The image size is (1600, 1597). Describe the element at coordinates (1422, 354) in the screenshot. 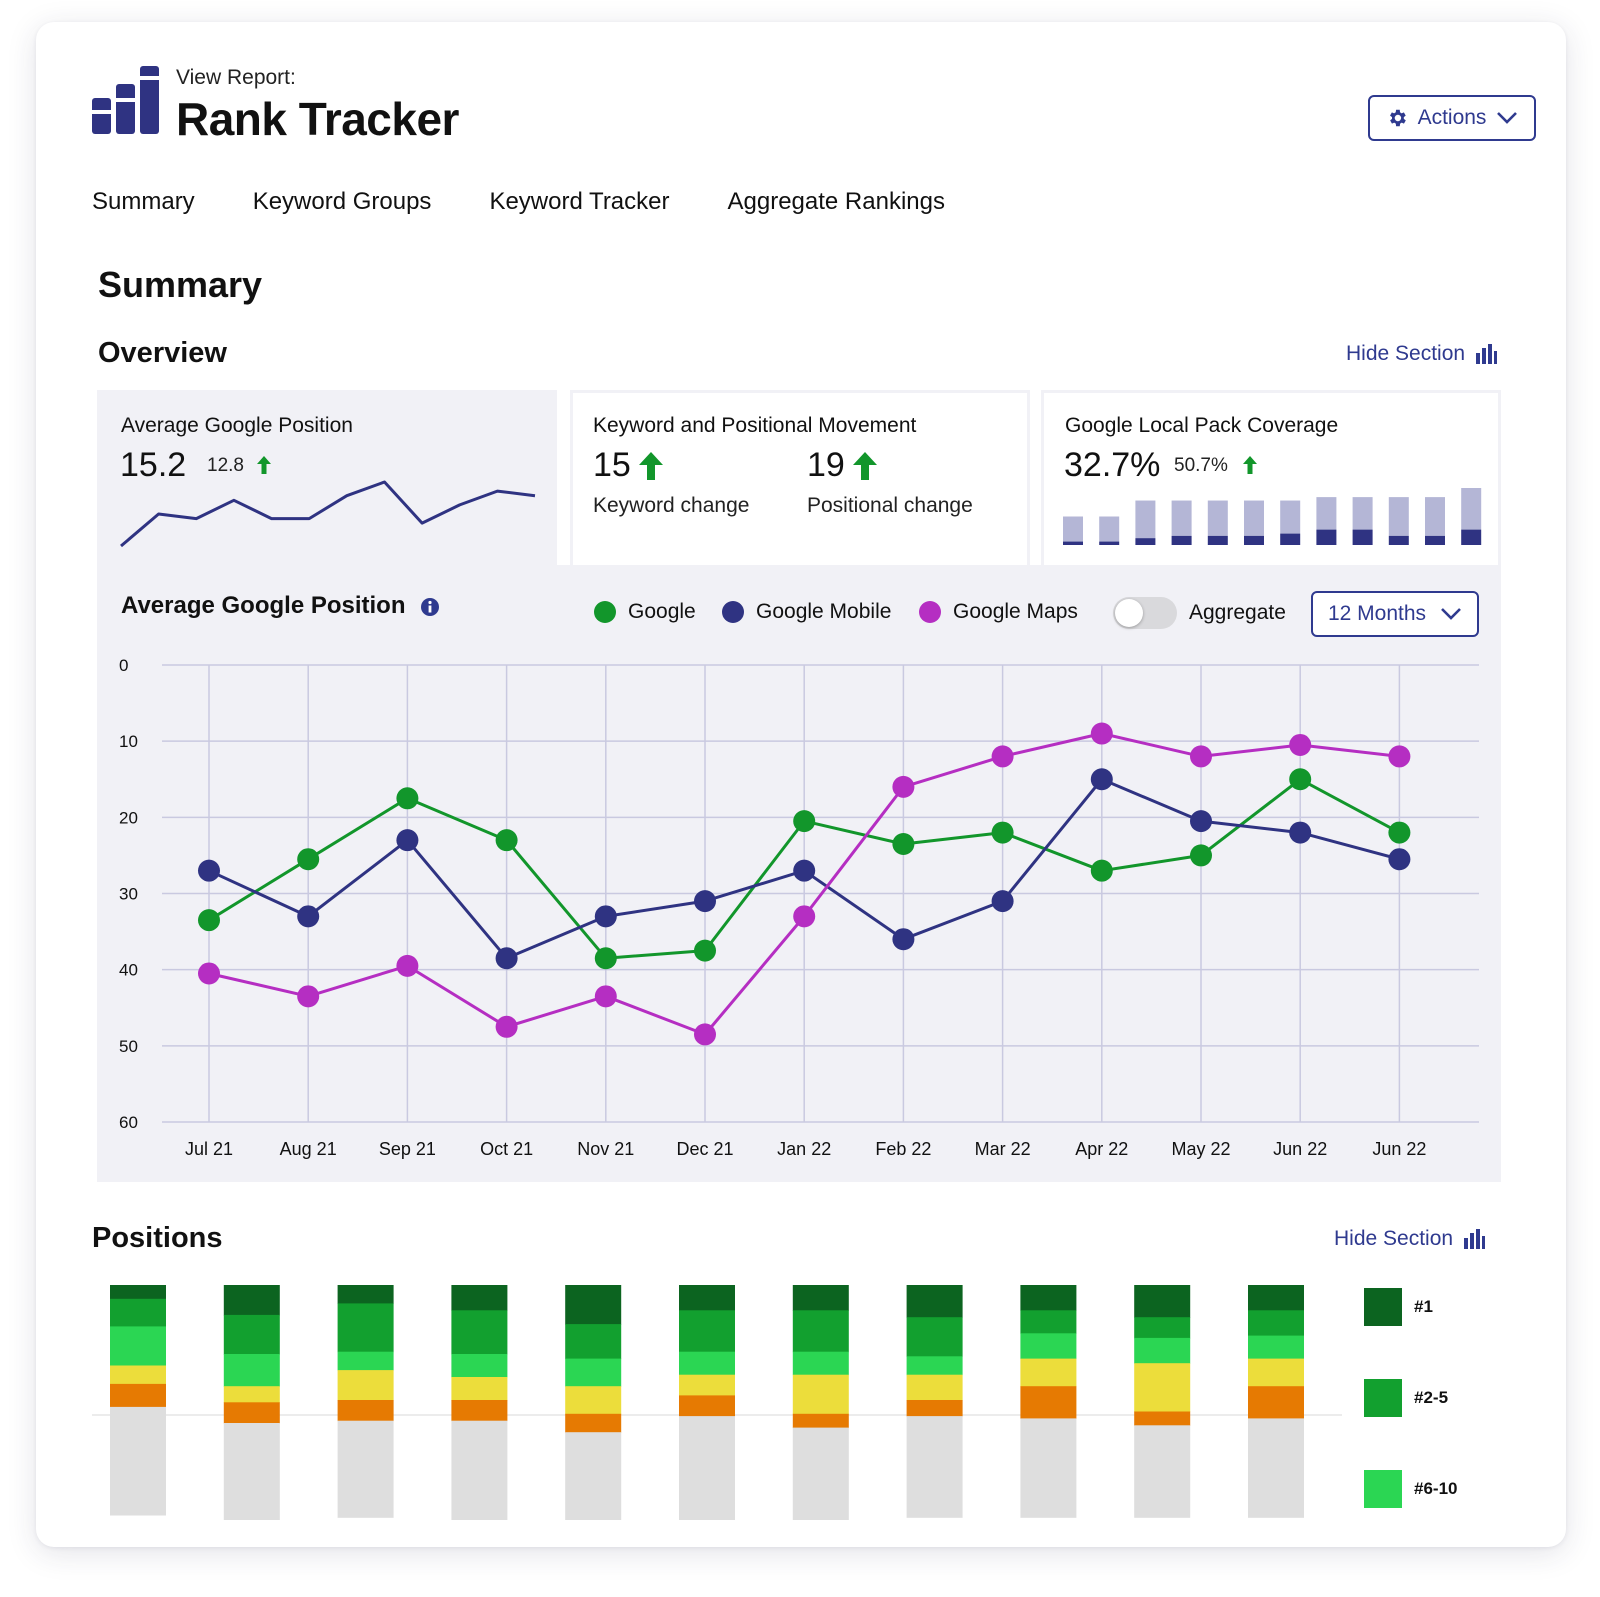

I see `overview-hide-section-link: Hide Section` at that location.